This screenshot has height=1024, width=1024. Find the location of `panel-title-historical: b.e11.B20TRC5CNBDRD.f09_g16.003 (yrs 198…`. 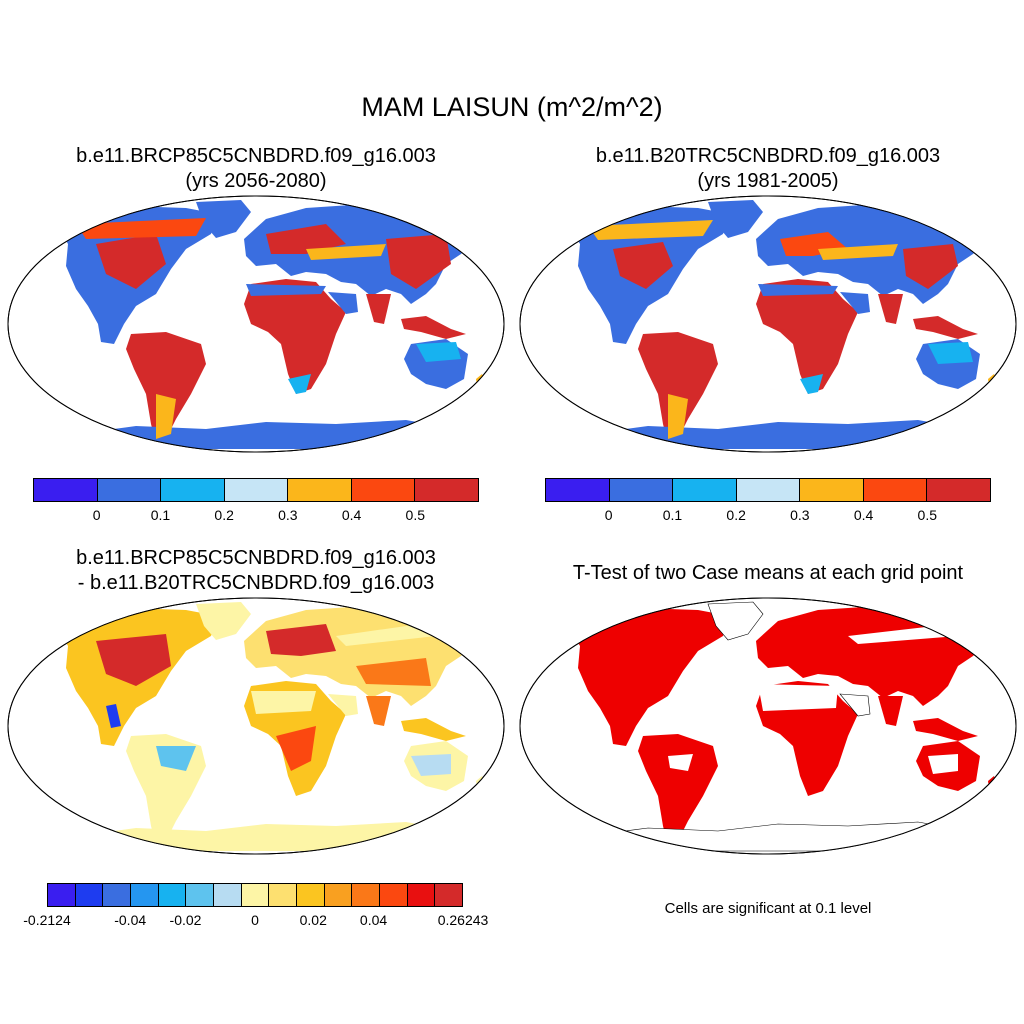

panel-title-historical: b.e11.B20TRC5CNBDRD.f09_g16.003 (yrs 198… is located at coordinates (768, 169).